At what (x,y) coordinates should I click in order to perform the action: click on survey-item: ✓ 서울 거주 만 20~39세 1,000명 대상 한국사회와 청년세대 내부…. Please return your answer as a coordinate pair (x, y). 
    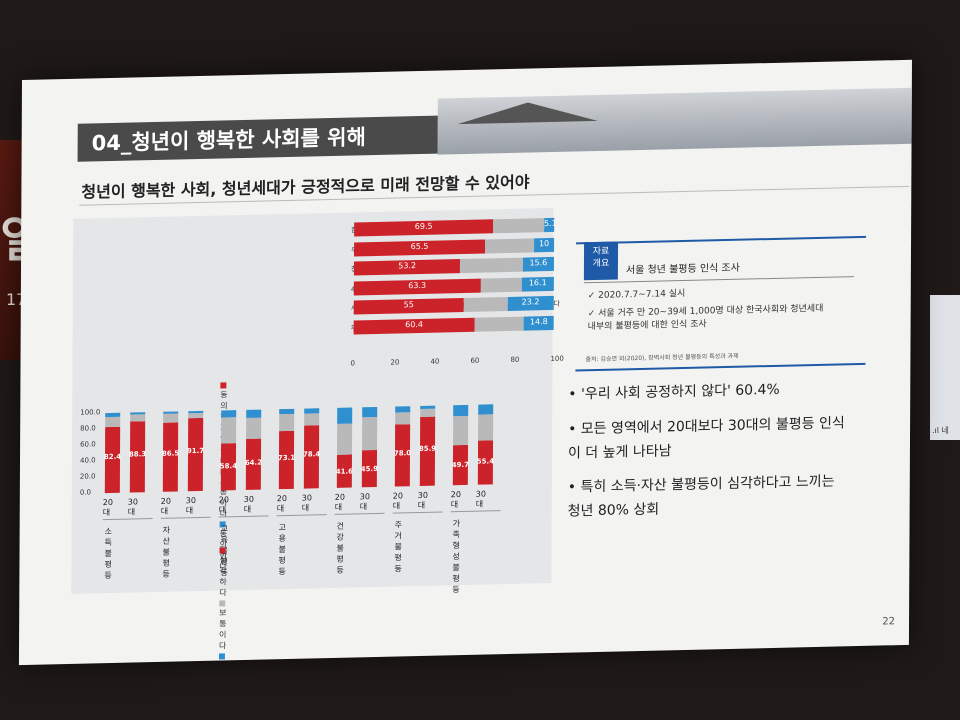
    Looking at the image, I should click on (705, 318).